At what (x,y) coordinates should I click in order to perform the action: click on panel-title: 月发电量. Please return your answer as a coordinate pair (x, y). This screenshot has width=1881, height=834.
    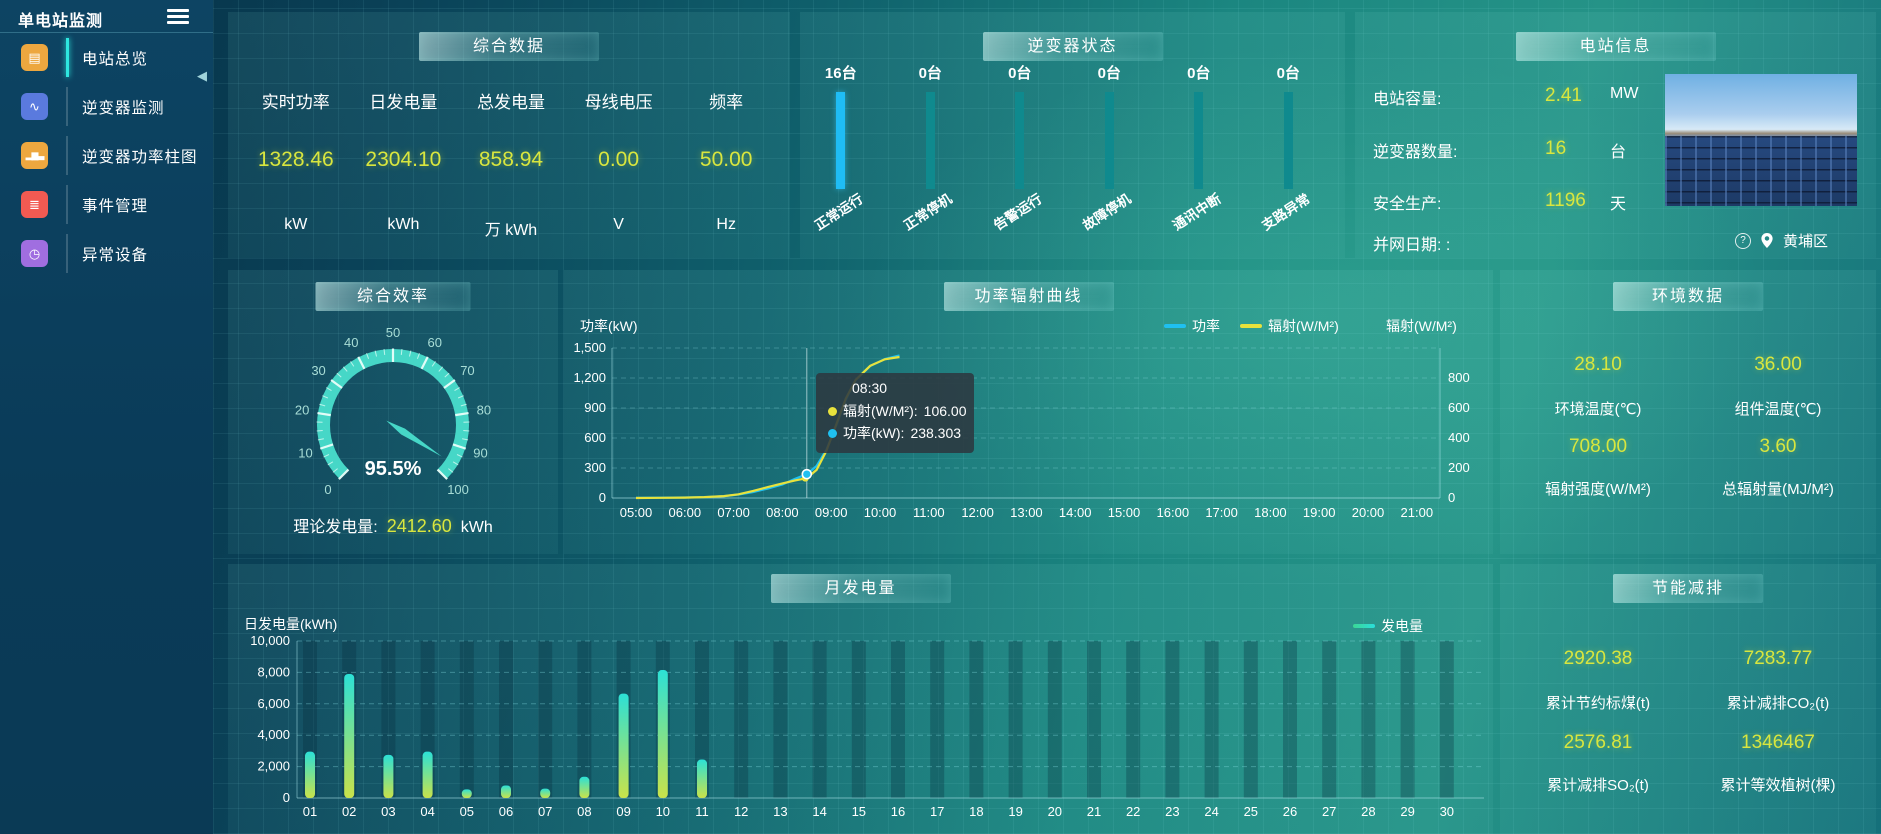
    Looking at the image, I should click on (860, 588).